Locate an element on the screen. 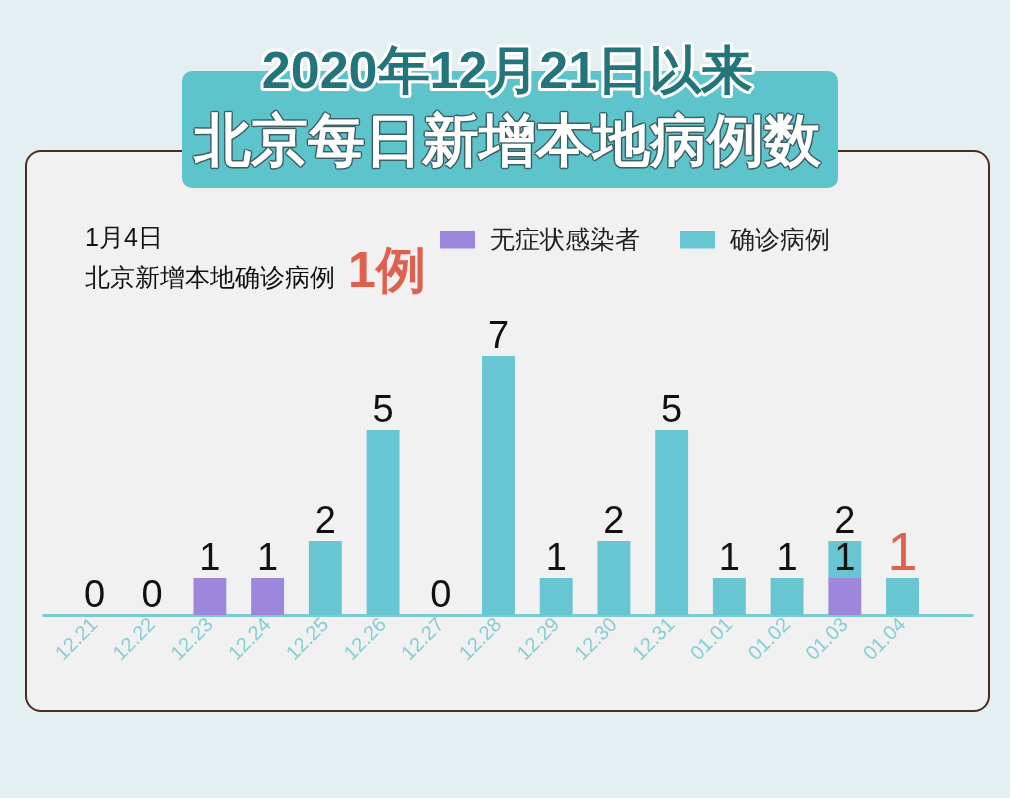 The height and width of the screenshot is (798, 1010). legend-label: 确诊病例 is located at coordinates (779, 238).